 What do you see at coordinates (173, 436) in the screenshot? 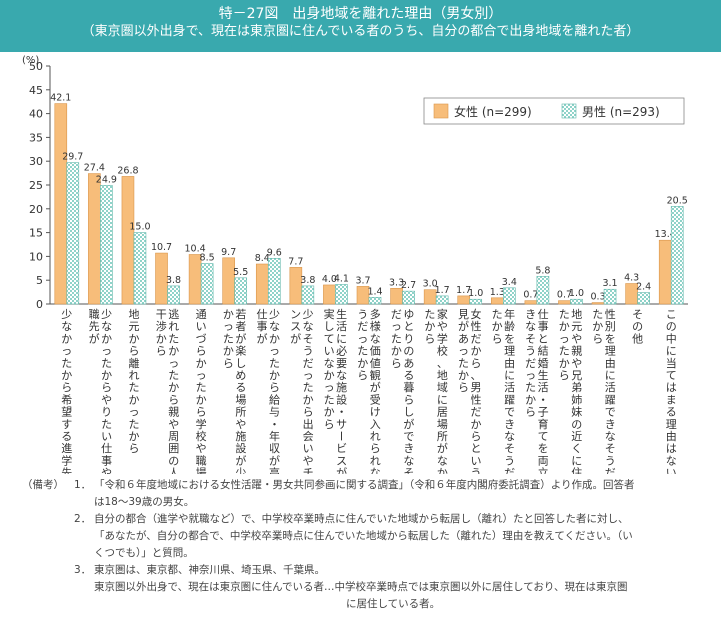
I see `svg-text: 周` at bounding box center [173, 436].